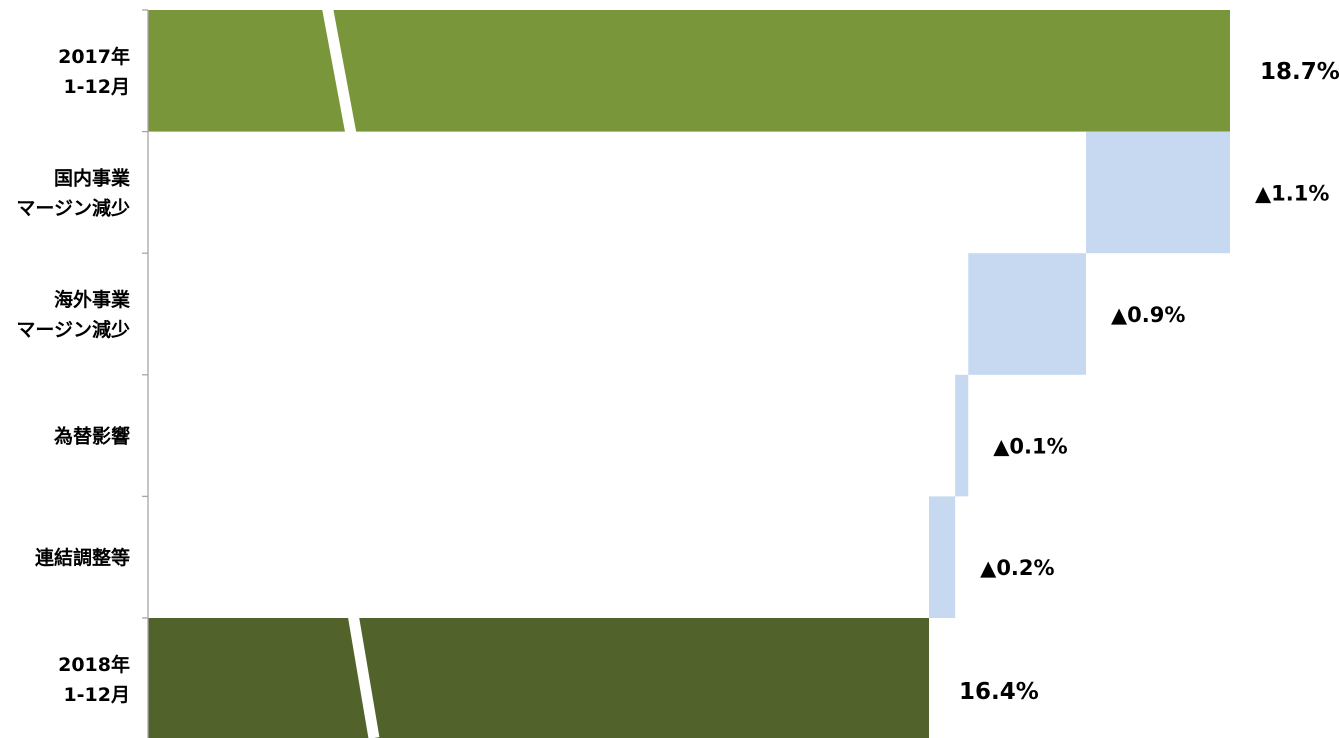 This screenshot has height=738, width=1339. I want to click on value-label-0: 18.7%, so click(1299, 72).